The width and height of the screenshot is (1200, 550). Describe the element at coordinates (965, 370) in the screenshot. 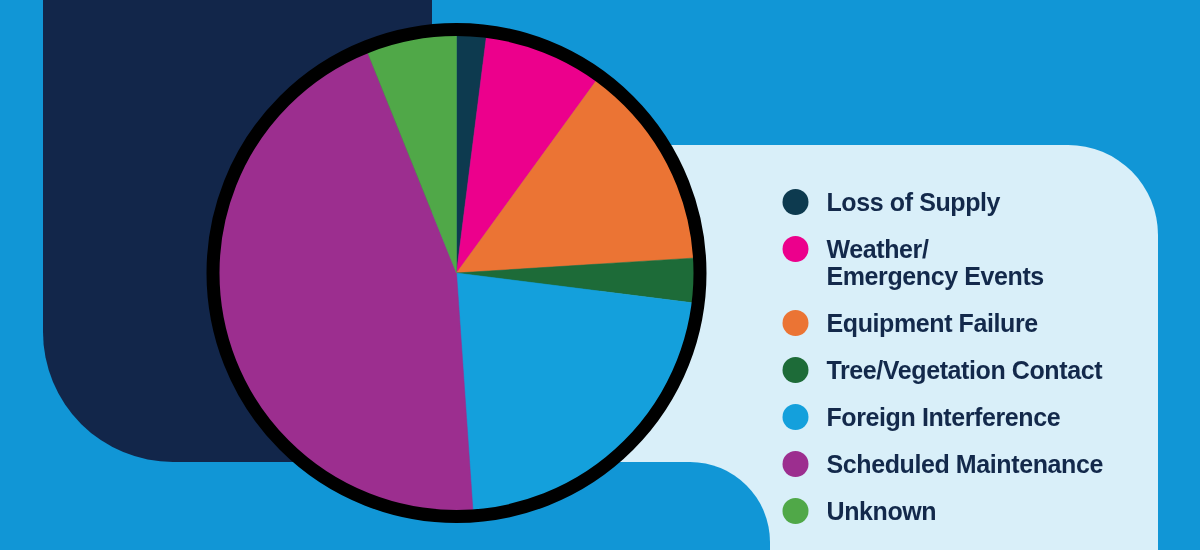

I see `legend-label: Tree/Vegetation Contact` at that location.